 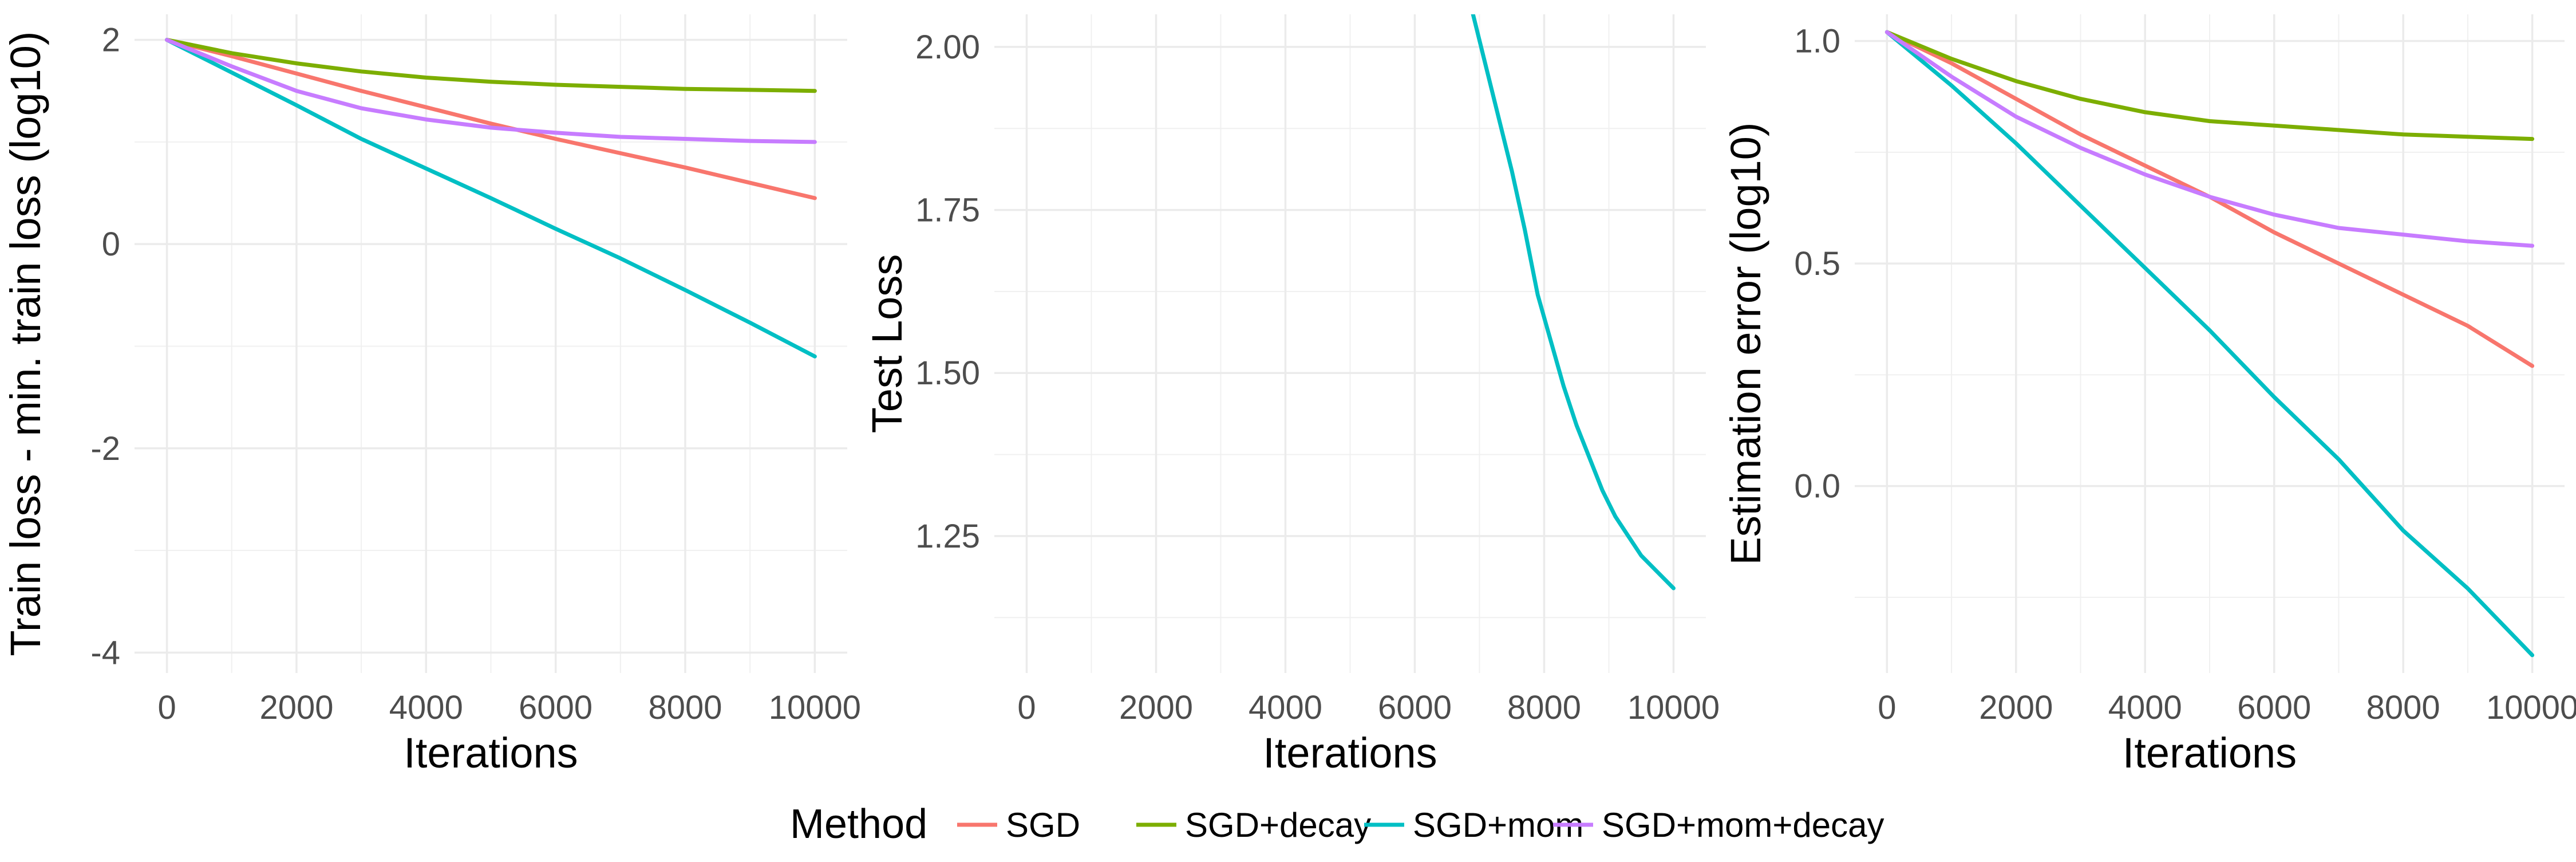 I want to click on series-line-sgd, so click(x=491, y=119).